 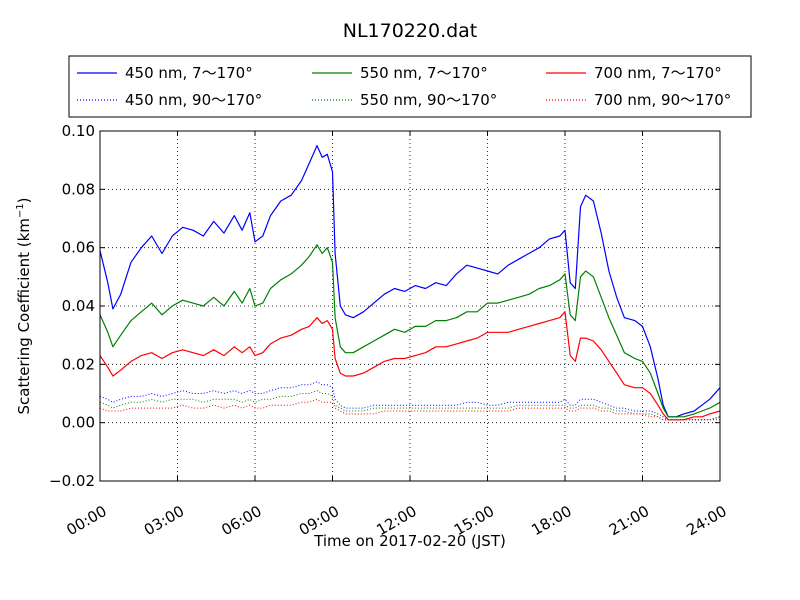 I want to click on chart-title: NL170220.dat, so click(x=410, y=31).